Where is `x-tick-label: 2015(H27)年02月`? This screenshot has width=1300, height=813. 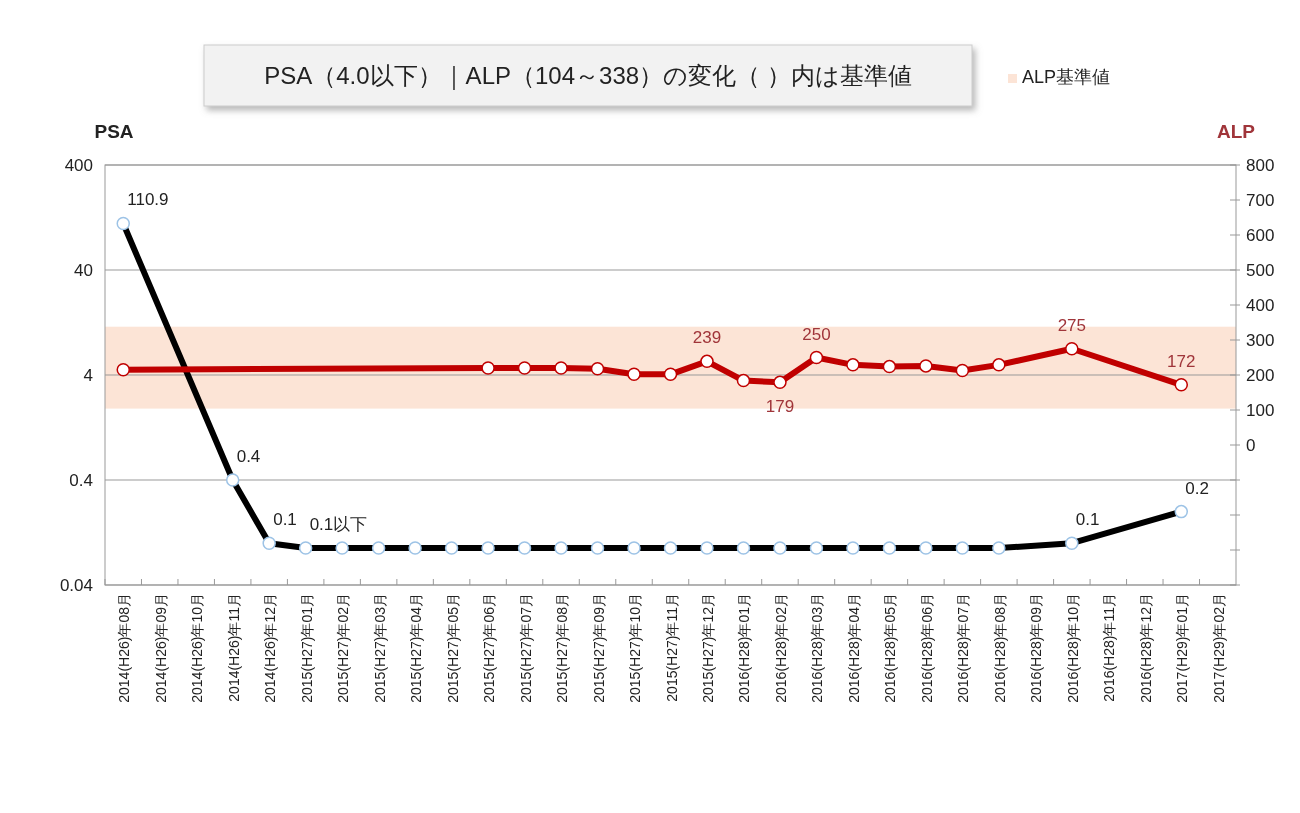
x-tick-label: 2015(H27)年02月 is located at coordinates (343, 648).